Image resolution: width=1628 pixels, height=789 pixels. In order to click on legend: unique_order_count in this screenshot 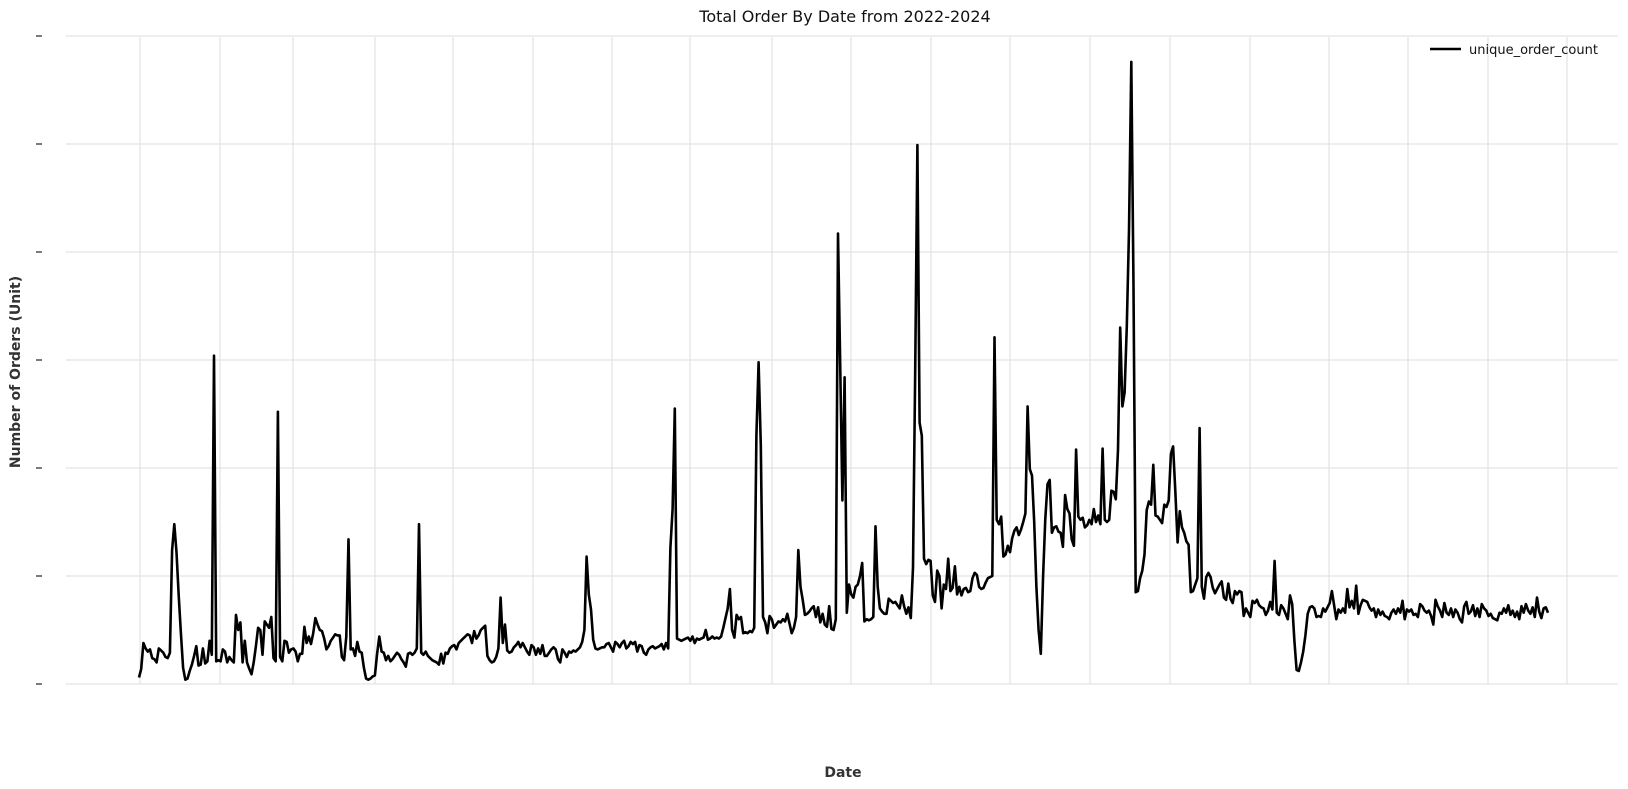, I will do `click(1514, 50)`.